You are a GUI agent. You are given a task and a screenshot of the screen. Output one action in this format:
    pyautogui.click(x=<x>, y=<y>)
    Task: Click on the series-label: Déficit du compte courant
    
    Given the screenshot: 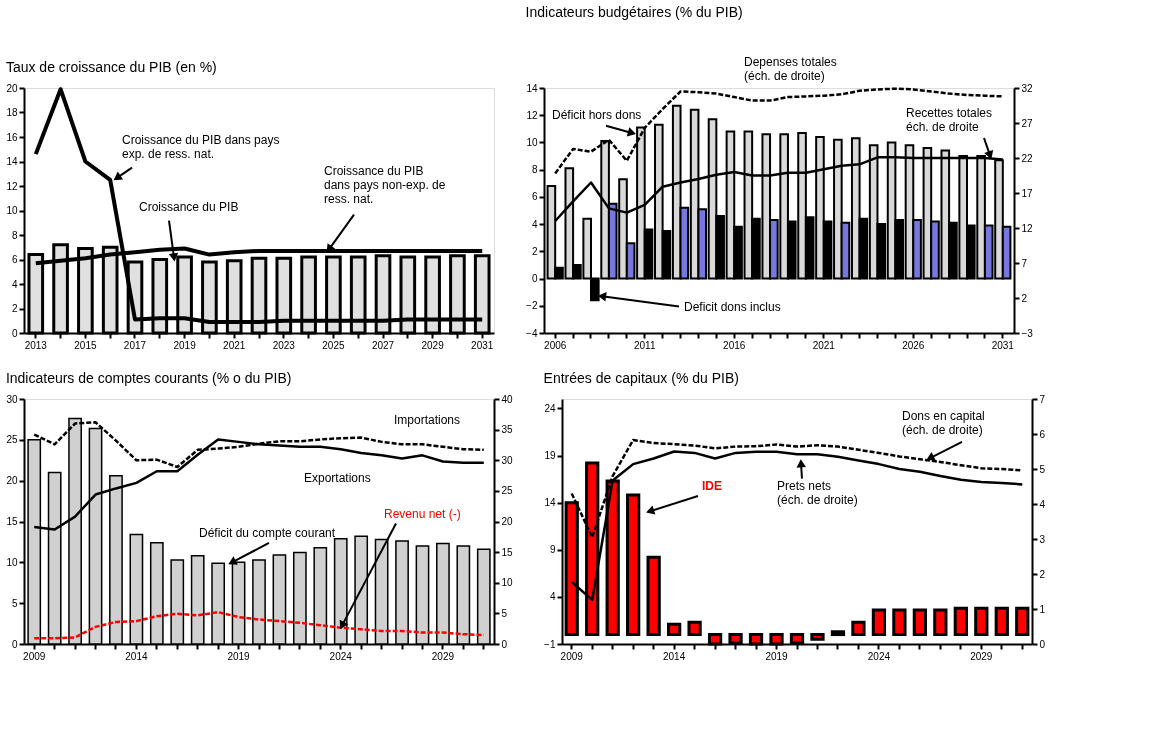 What is the action you would take?
    pyautogui.click(x=267, y=532)
    